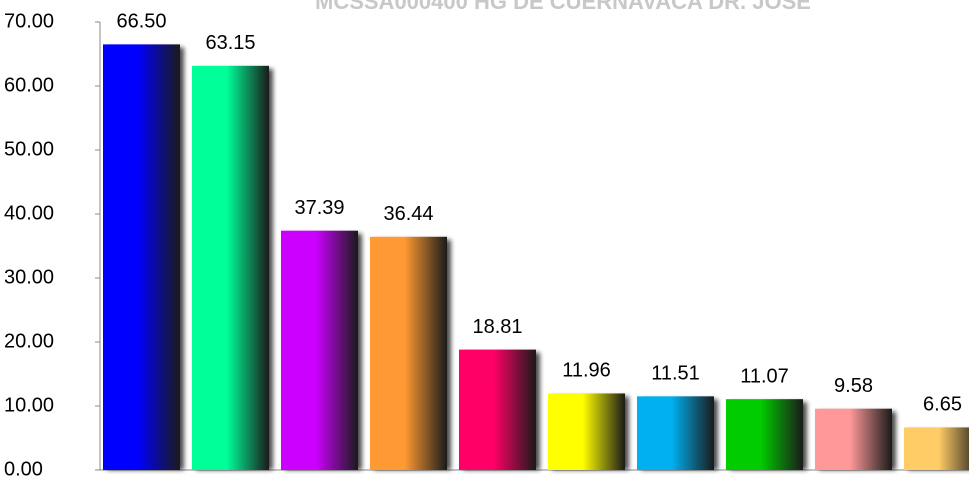 The width and height of the screenshot is (969, 483). I want to click on y-tick-label: 20.00, so click(29, 341).